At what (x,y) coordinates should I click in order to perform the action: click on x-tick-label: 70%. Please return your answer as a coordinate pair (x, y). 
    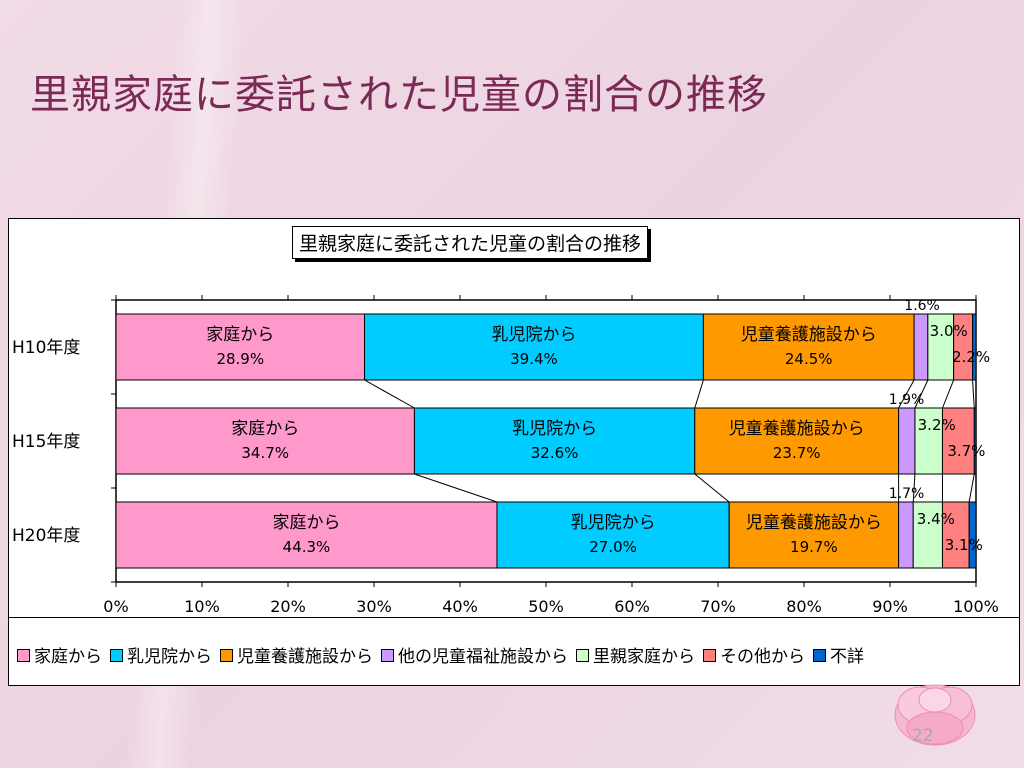
    Looking at the image, I should click on (718, 606).